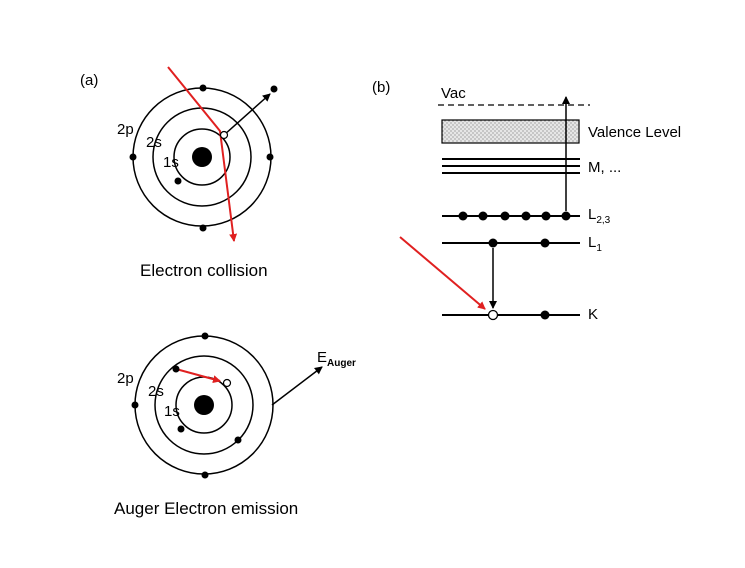  Describe the element at coordinates (89, 80) in the screenshot. I see `panel-a-label: (a)` at that location.